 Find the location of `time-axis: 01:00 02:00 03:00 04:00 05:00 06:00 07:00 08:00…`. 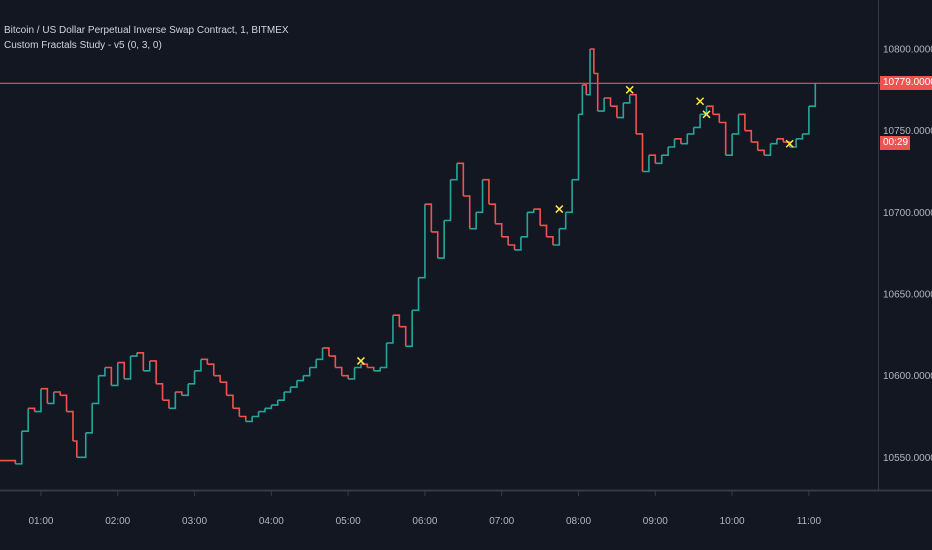

time-axis: 01:00 02:00 03:00 04:00 05:00 06:00 07:00 08:00… is located at coordinates (424, 509).